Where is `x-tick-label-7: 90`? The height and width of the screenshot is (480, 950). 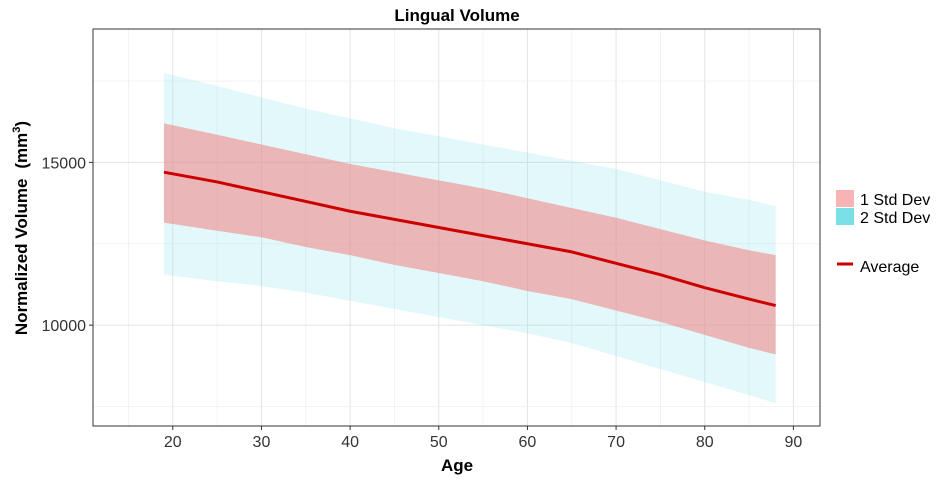 x-tick-label-7: 90 is located at coordinates (794, 442).